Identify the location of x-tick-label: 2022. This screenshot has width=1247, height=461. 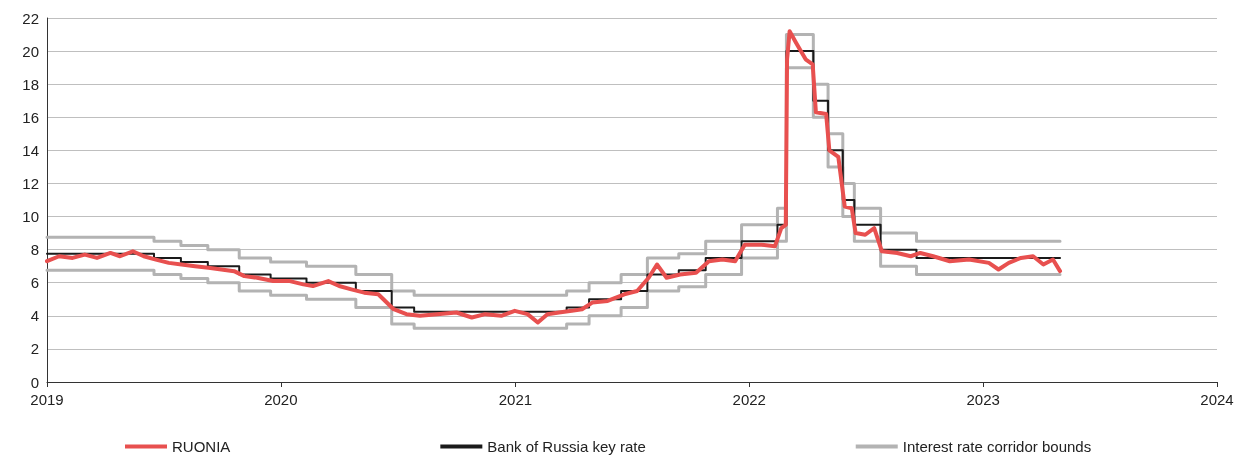
(749, 399).